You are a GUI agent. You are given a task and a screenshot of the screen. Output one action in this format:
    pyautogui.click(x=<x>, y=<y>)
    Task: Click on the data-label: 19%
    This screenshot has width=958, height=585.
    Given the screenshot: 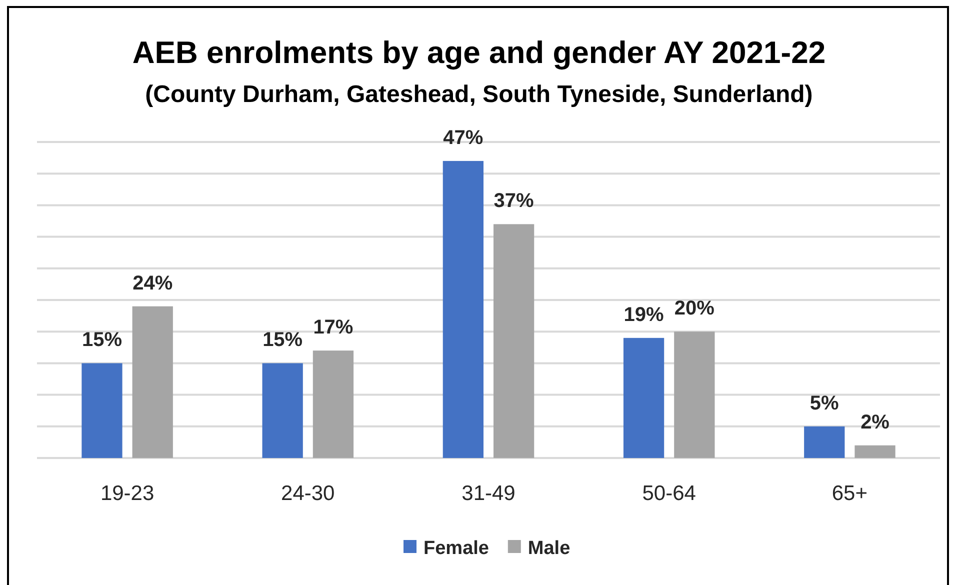 What is the action you would take?
    pyautogui.click(x=644, y=315)
    